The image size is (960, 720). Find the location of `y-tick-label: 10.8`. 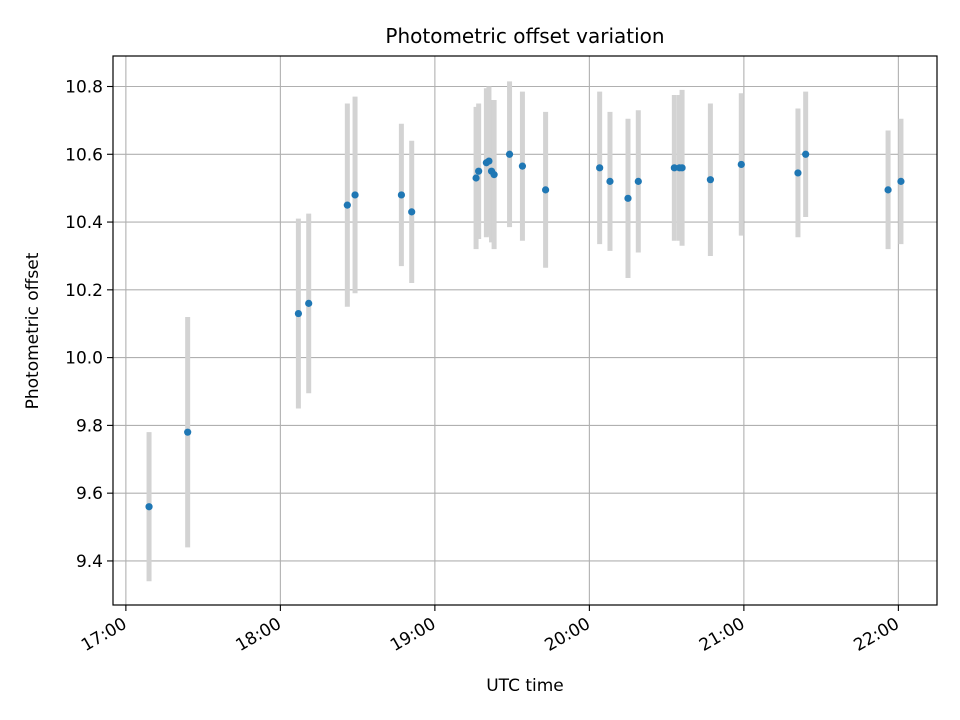

y-tick-label: 10.8 is located at coordinates (84, 88).